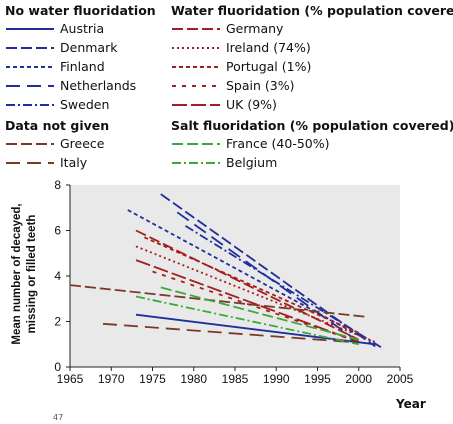  I want to click on series-line-greece, so click(218, 301).